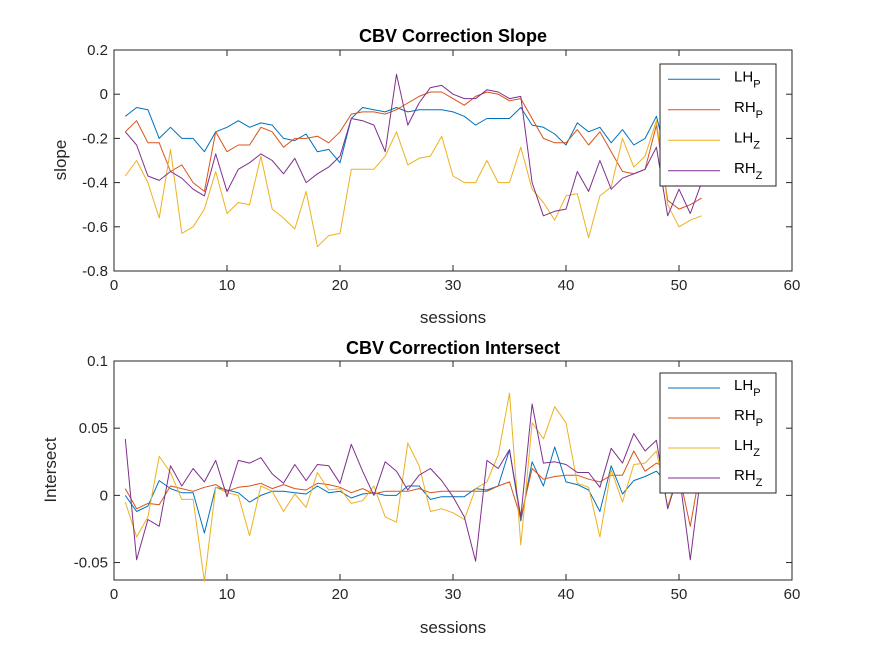 This screenshot has height=656, width=875. What do you see at coordinates (95, 138) in the screenshot?
I see `y-tick-label: -0.2` at bounding box center [95, 138].